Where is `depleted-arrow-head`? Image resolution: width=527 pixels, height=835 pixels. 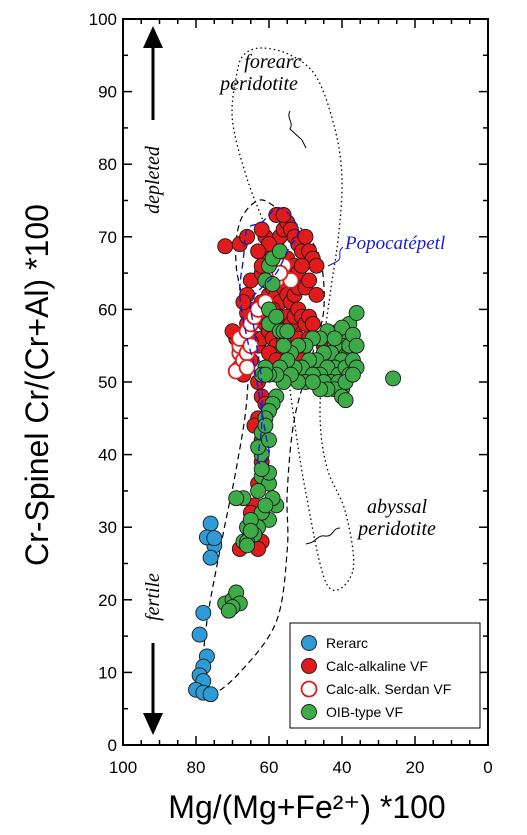
depleted-arrow-head is located at coordinates (153, 37).